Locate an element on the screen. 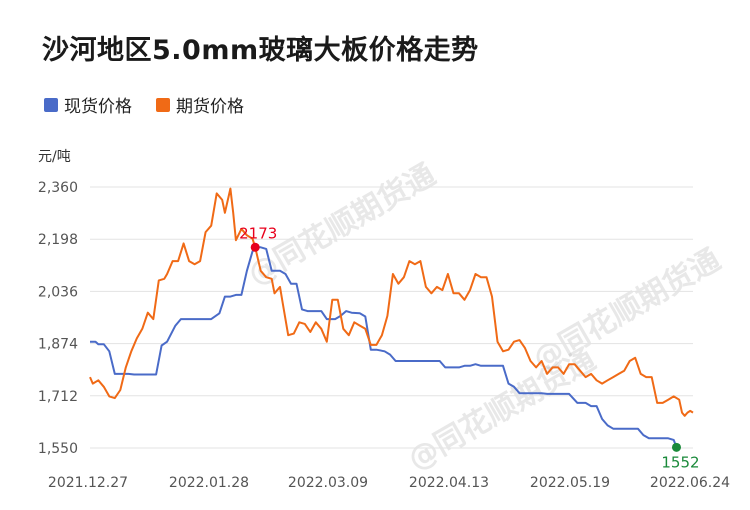 Image resolution: width=750 pixels, height=510 pixels. last-point-marker is located at coordinates (676, 447).